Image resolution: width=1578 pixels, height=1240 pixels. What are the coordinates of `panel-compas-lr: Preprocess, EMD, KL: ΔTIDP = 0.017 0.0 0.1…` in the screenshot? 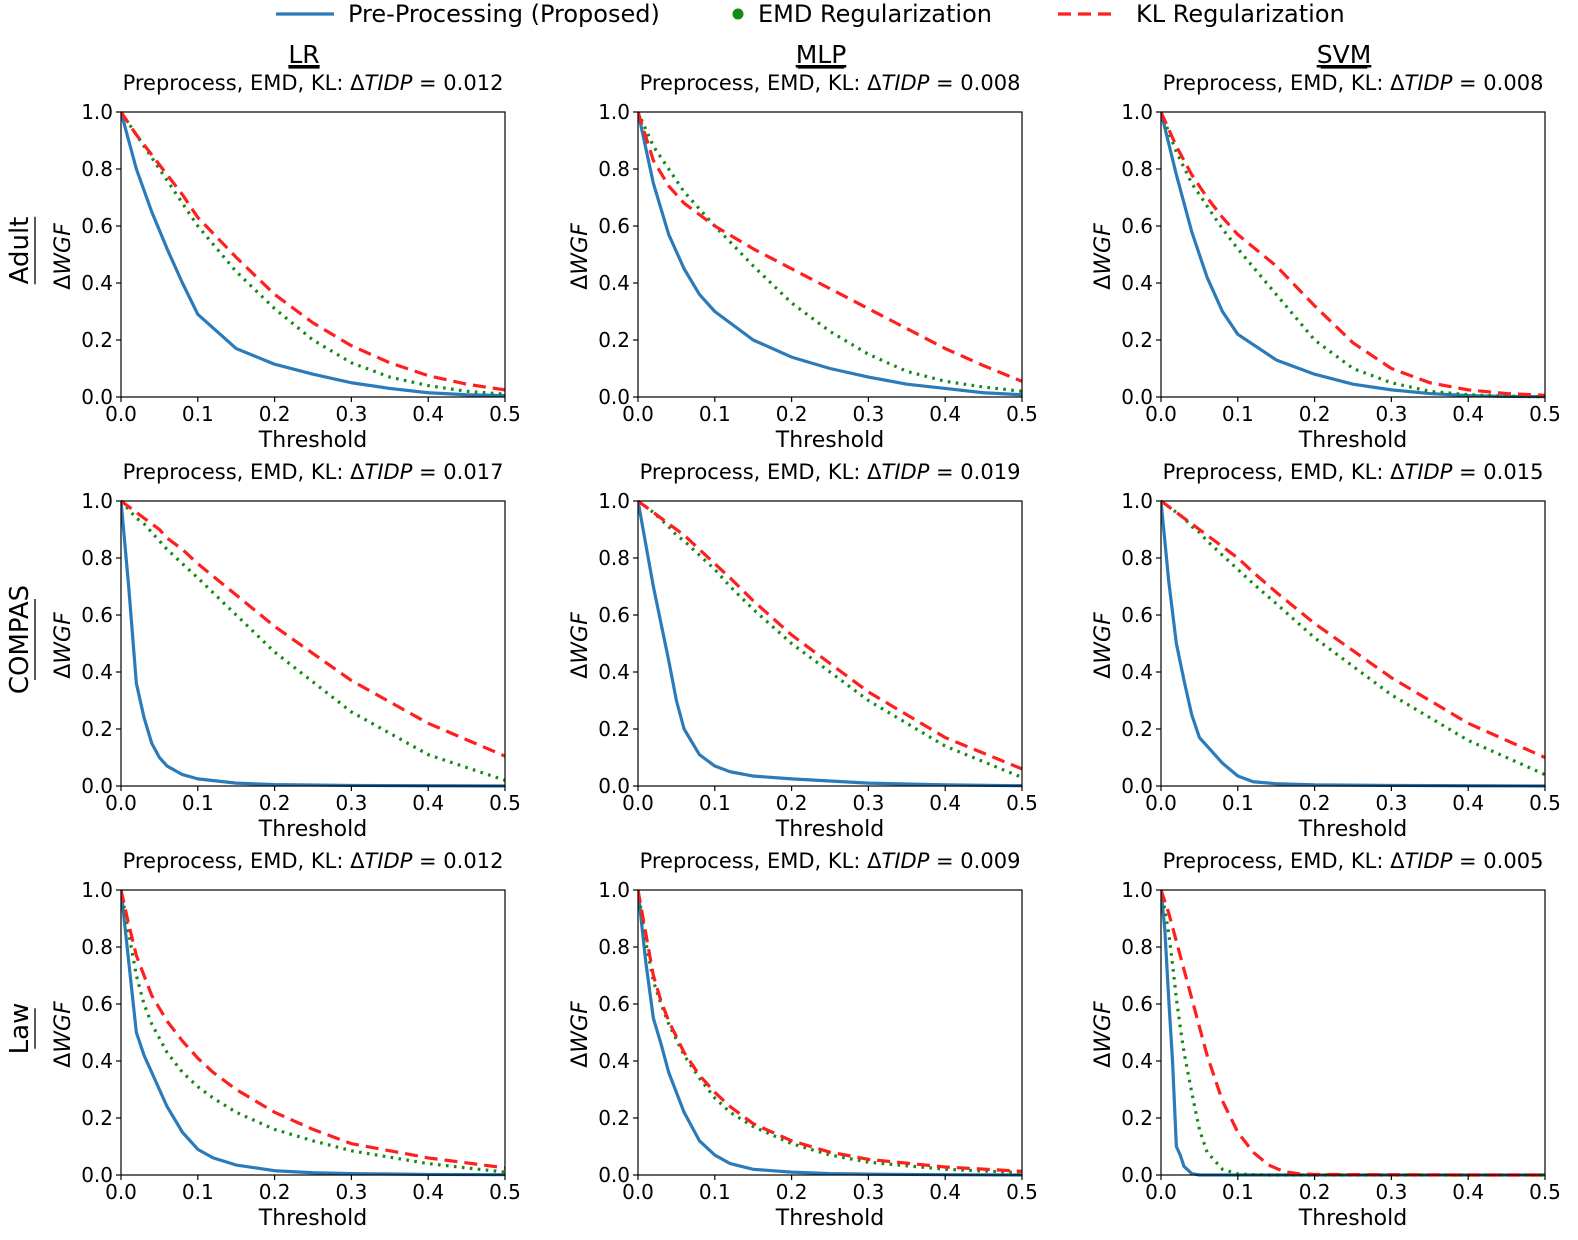 It's located at (286, 651).